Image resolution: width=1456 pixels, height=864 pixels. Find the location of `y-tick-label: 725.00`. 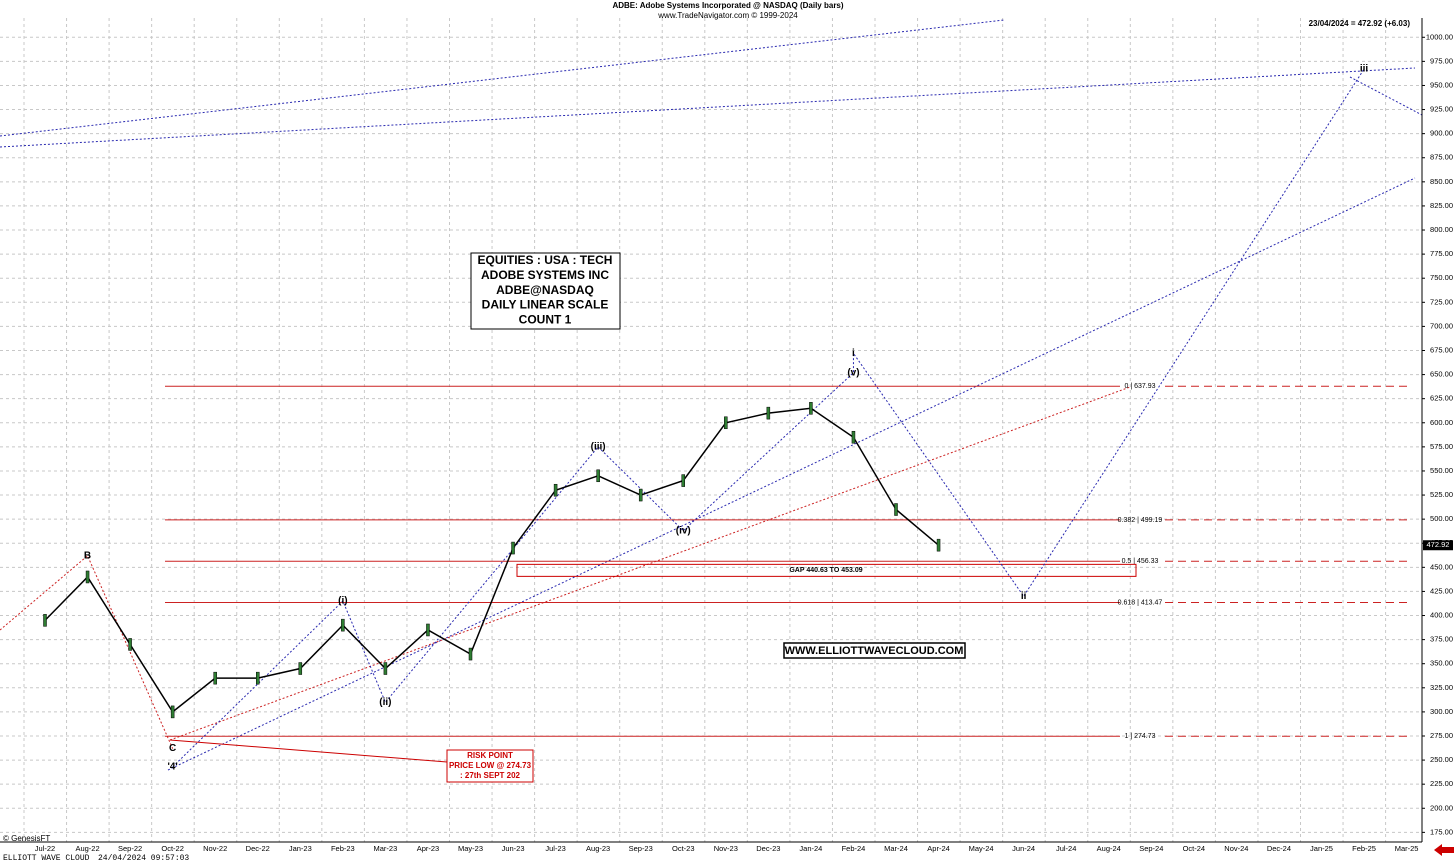

y-tick-label: 725.00 is located at coordinates (1441, 301).